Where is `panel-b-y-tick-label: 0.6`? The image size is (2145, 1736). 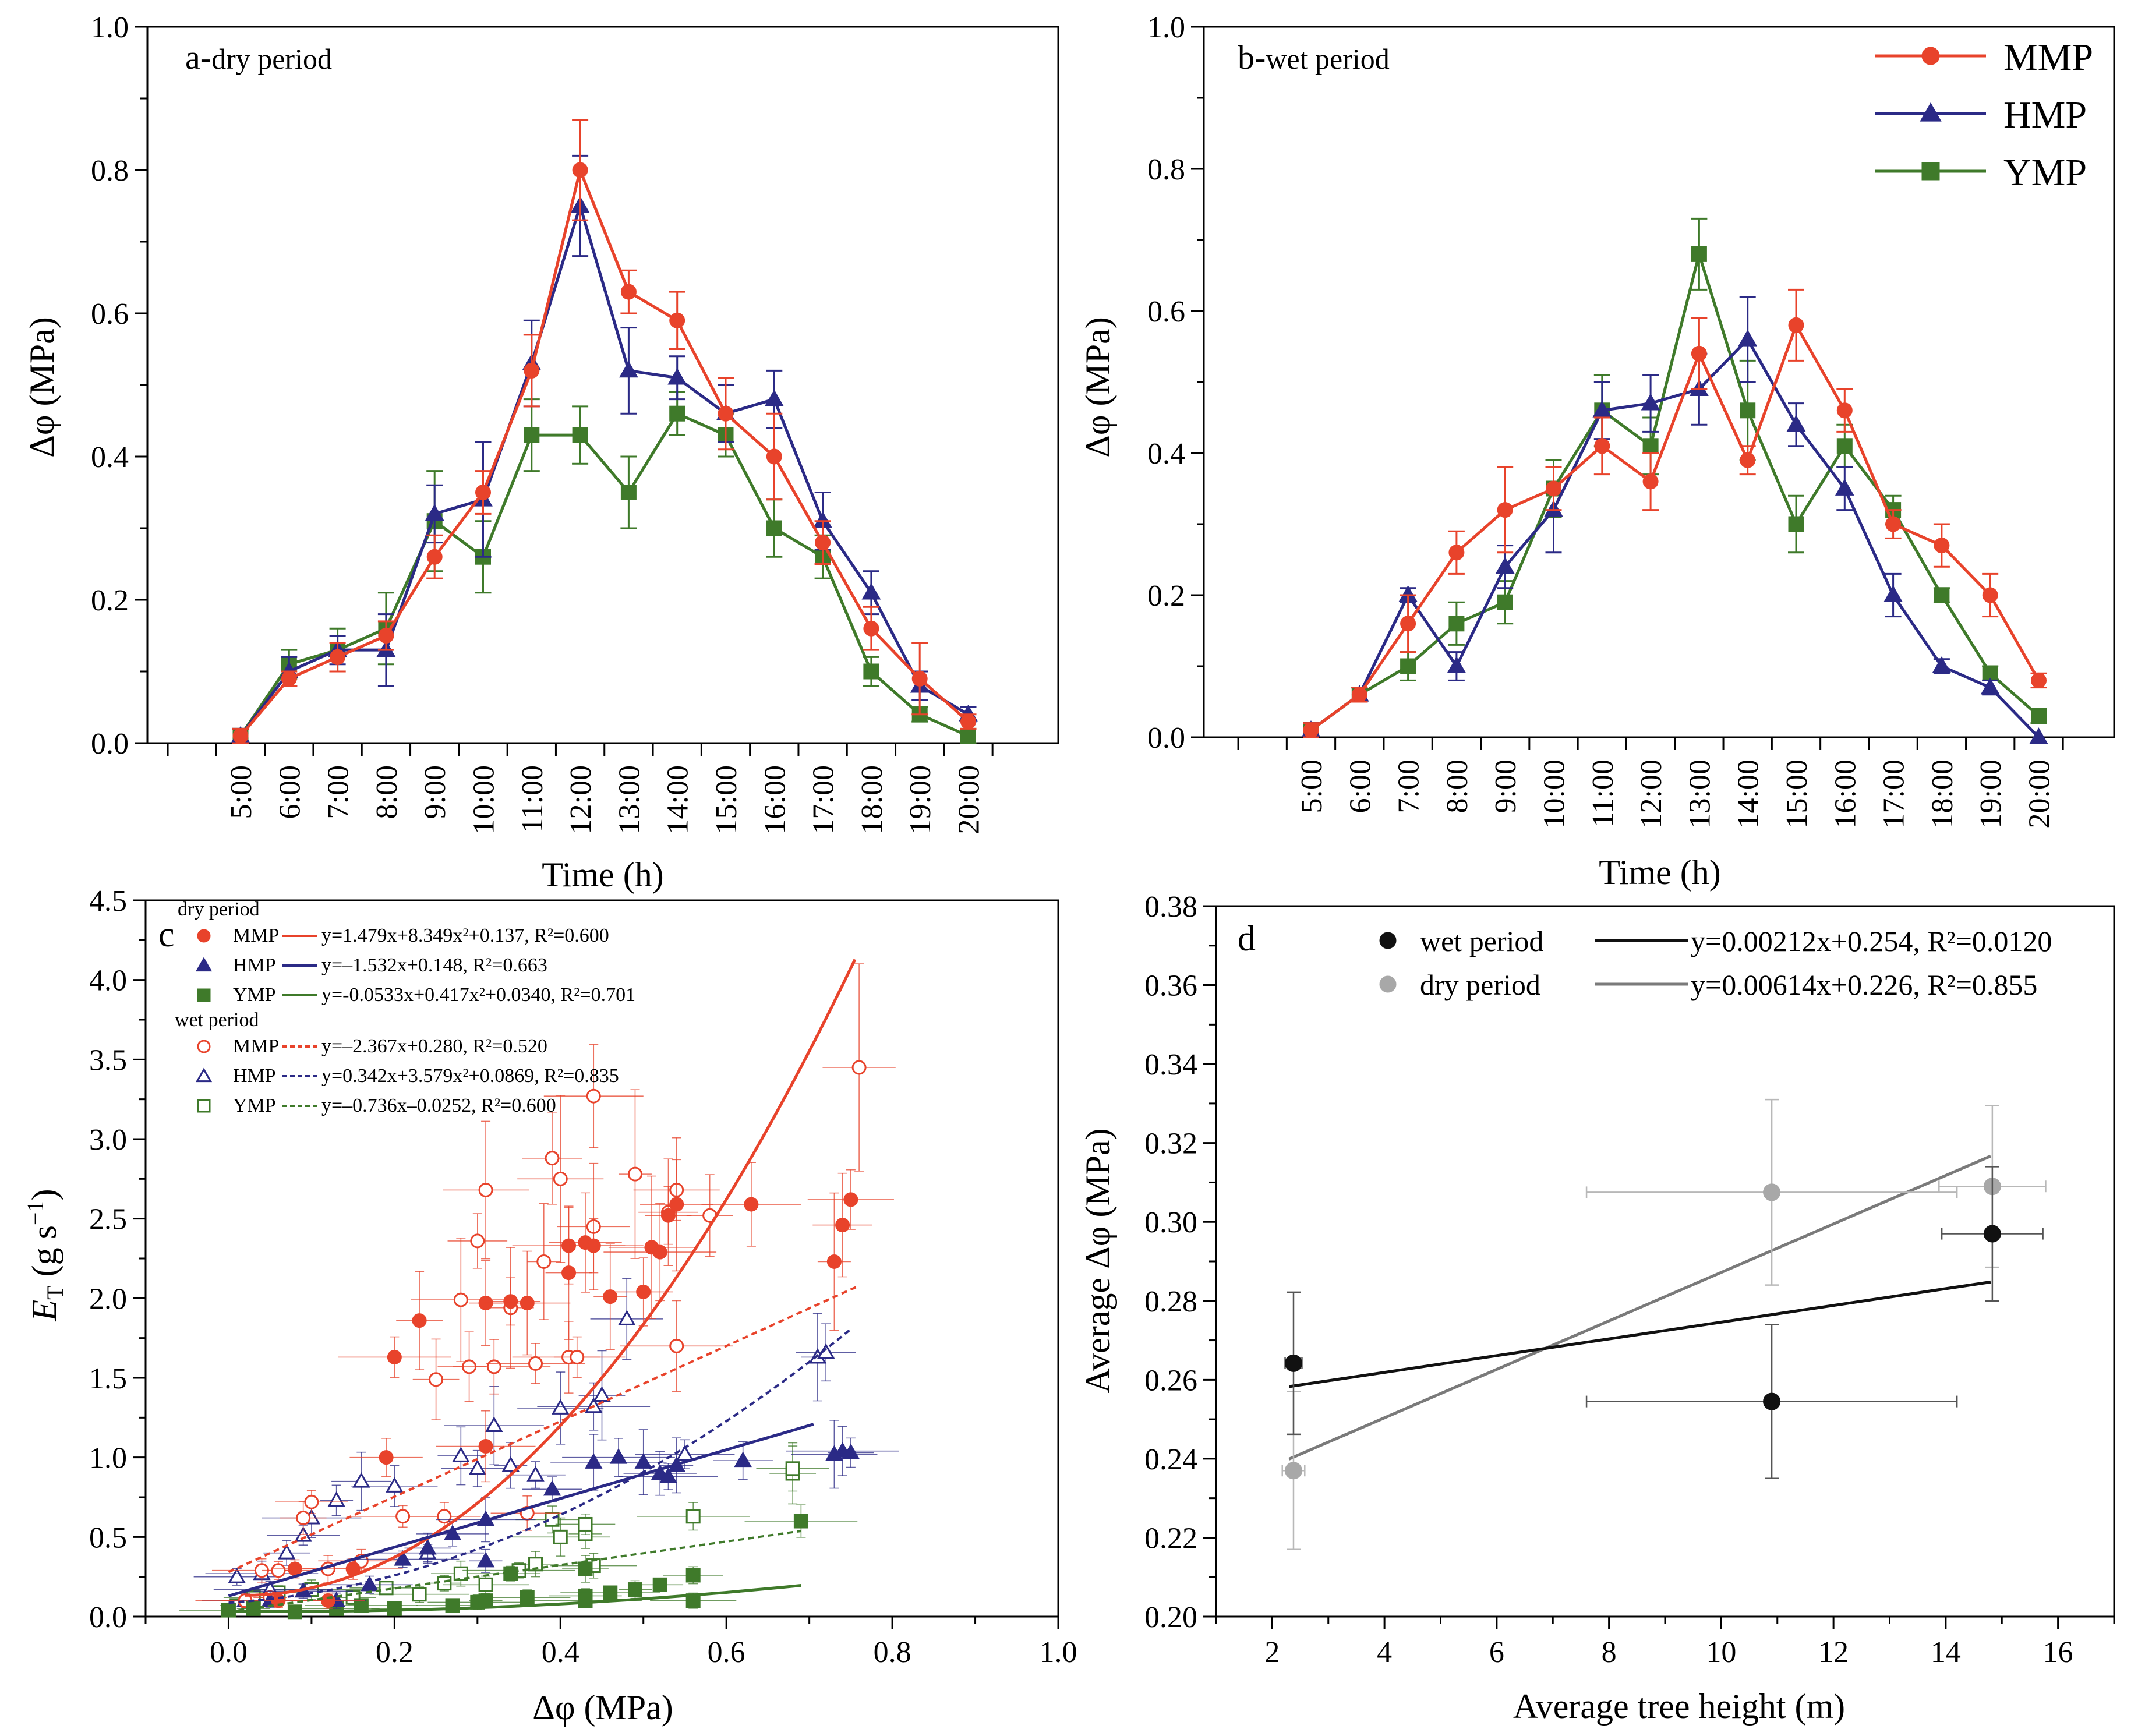
panel-b-y-tick-label: 0.6 is located at coordinates (1166, 312).